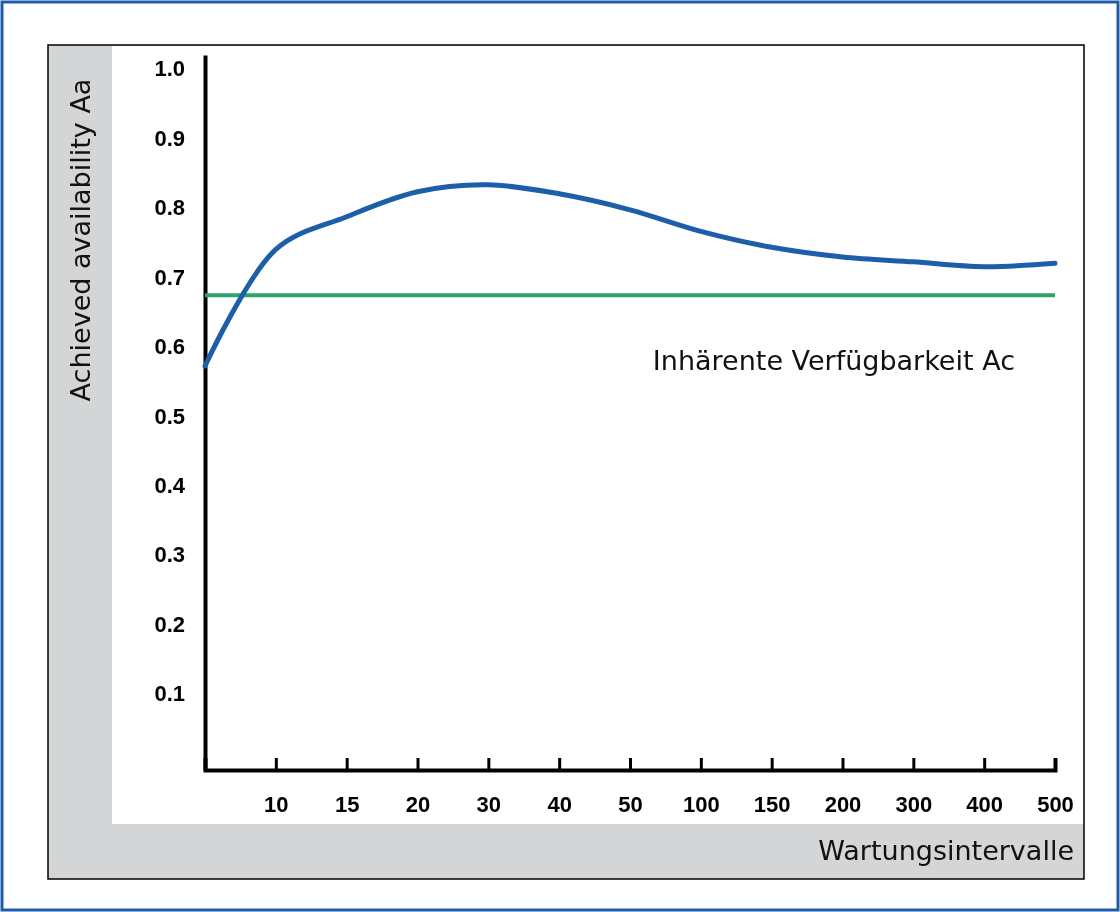 The image size is (1120, 912). Describe the element at coordinates (80, 240) in the screenshot. I see `y-axis-title: Achieved availability Aa` at that location.